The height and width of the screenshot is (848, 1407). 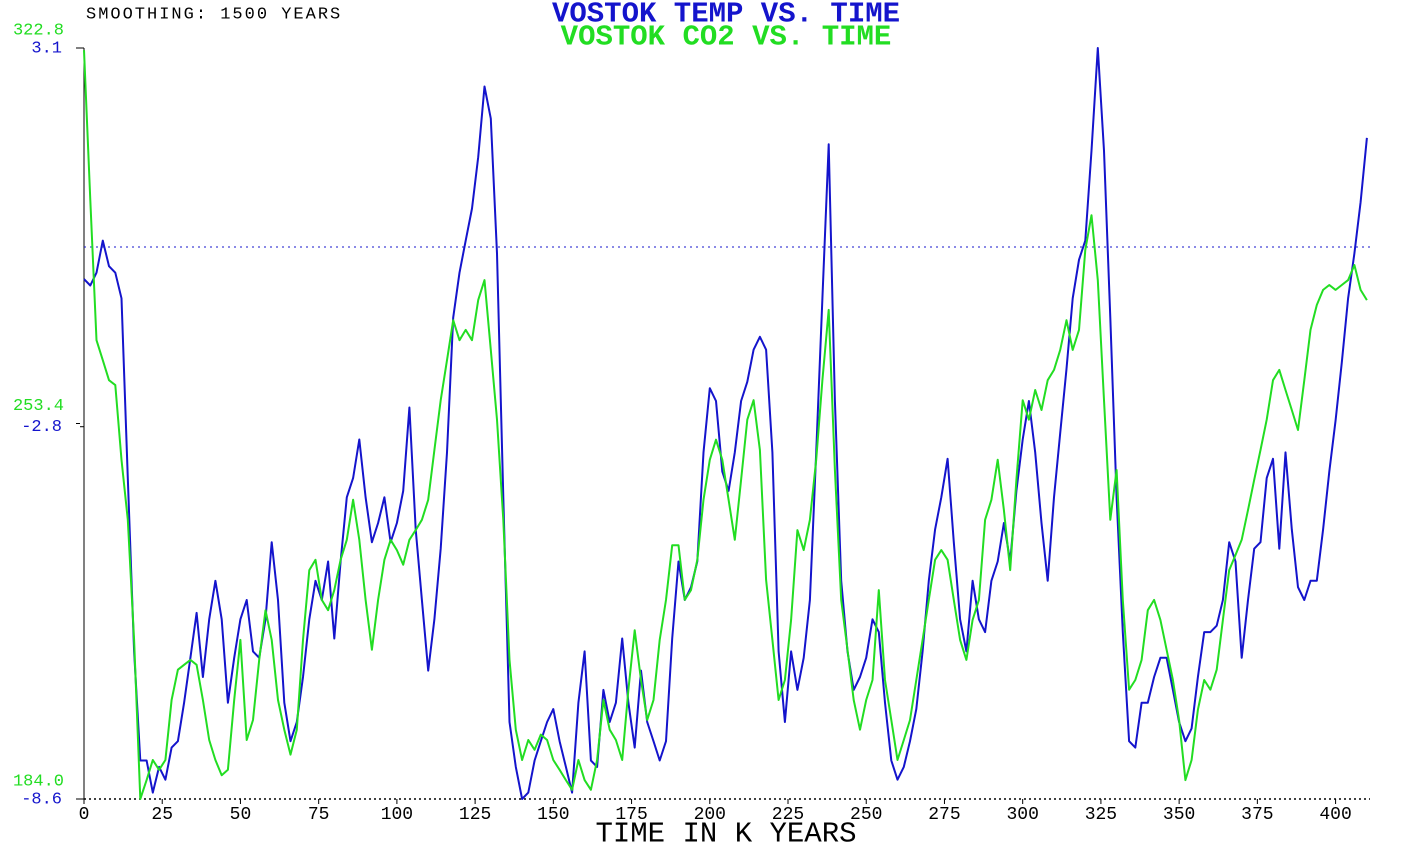 What do you see at coordinates (710, 815) in the screenshot?
I see `x-tick-label: 200` at bounding box center [710, 815].